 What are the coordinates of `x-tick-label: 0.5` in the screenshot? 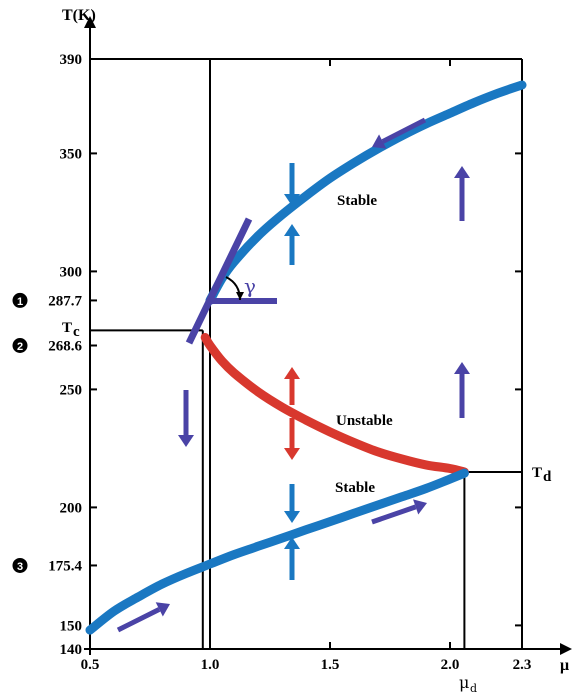 It's located at (90, 665).